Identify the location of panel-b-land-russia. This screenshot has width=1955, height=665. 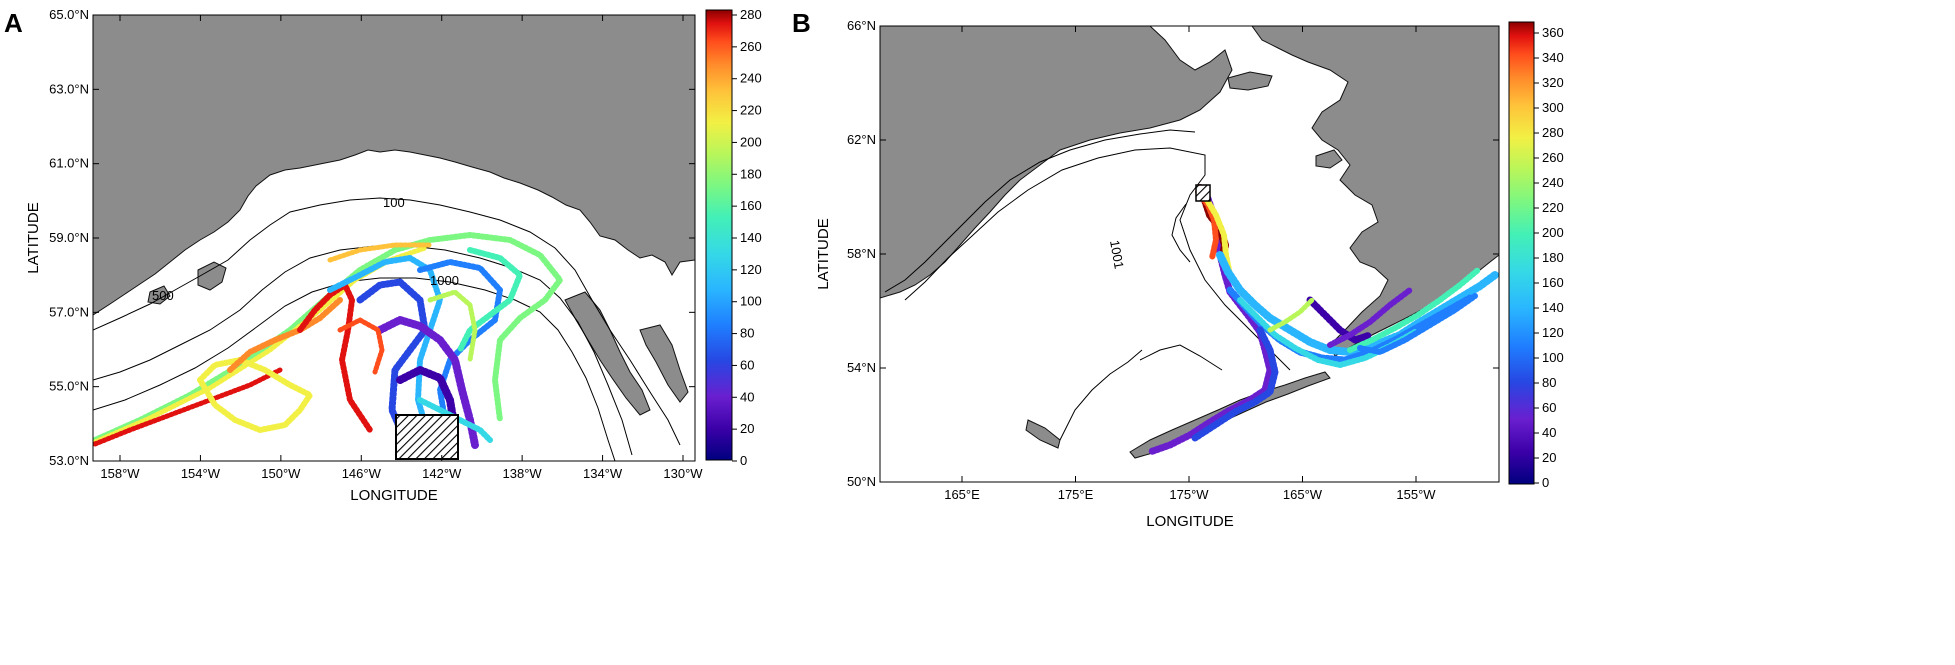
(1056, 162).